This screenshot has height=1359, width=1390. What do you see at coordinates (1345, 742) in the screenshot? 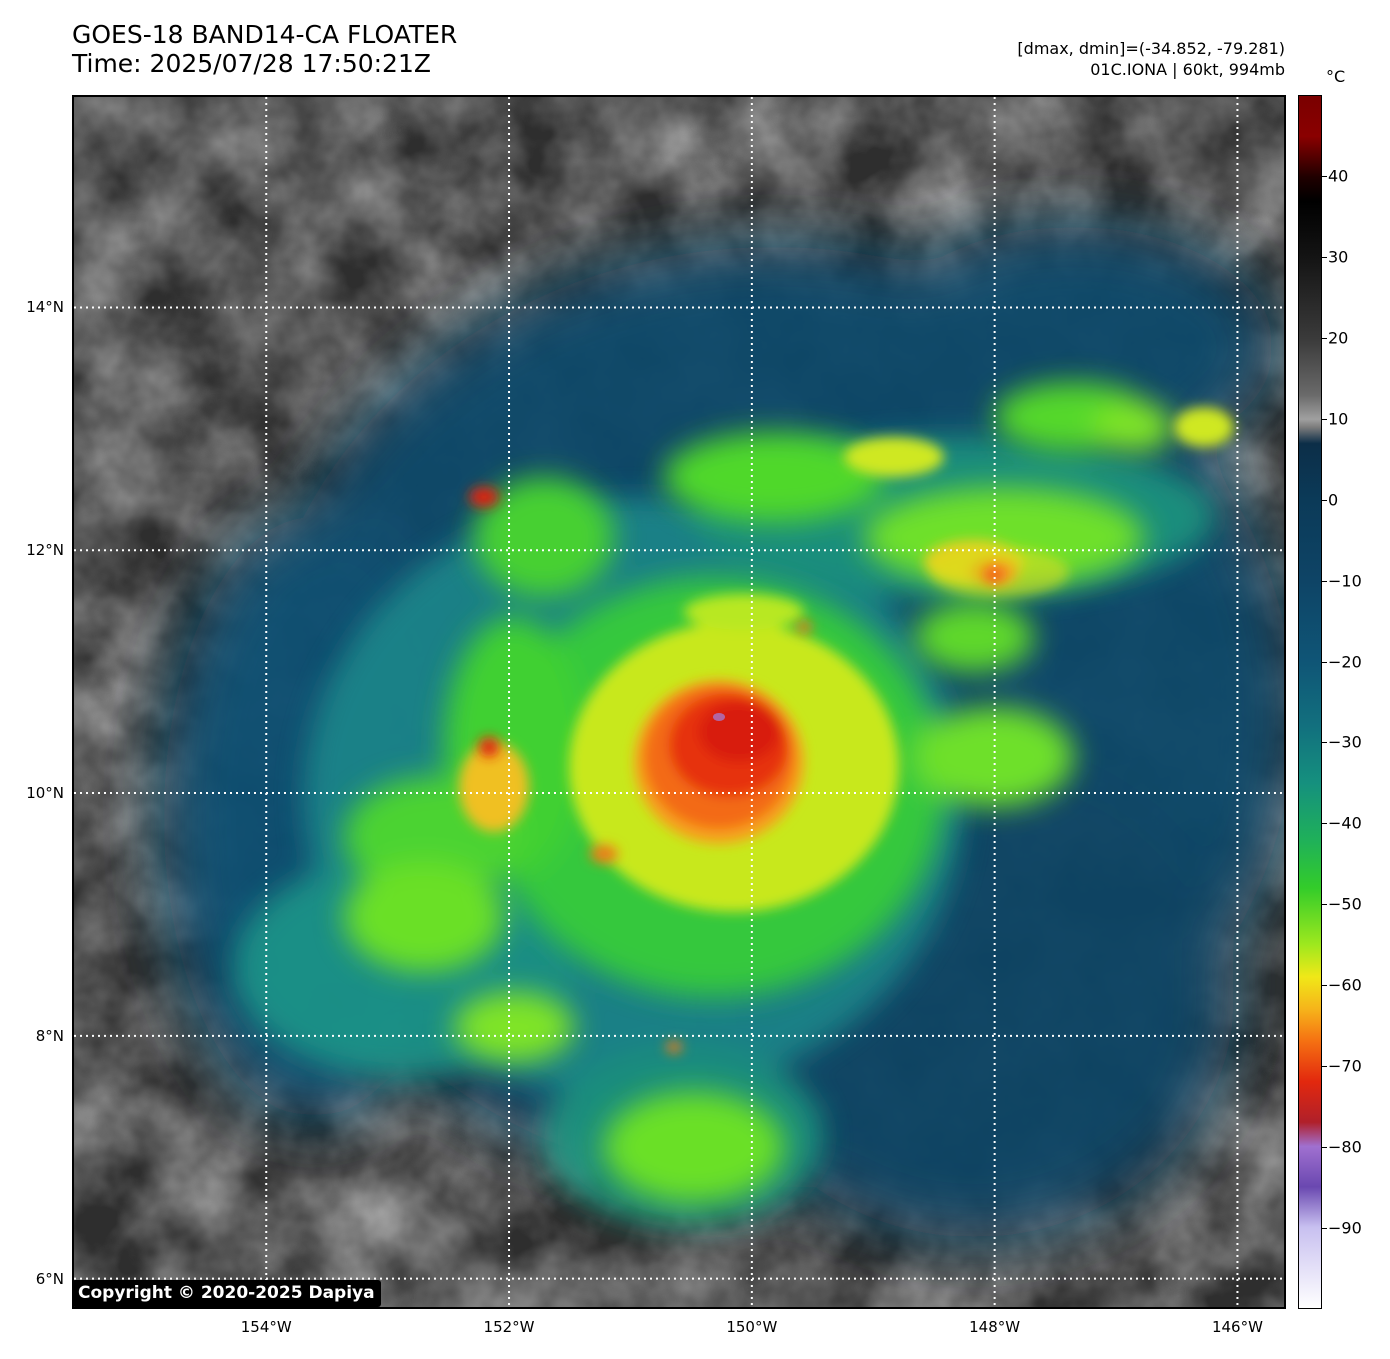
I see `colorbar-tick-label: −30` at bounding box center [1345, 742].